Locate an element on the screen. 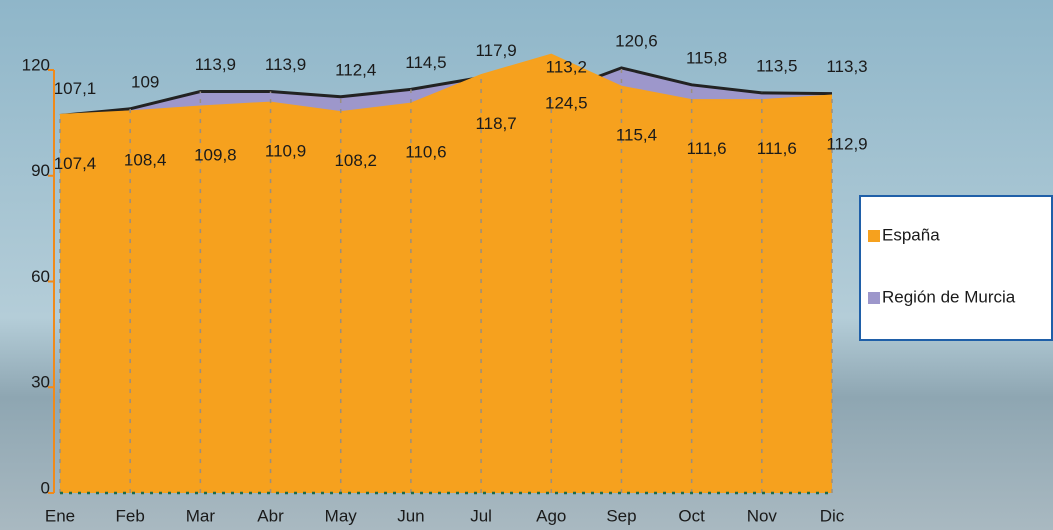 This screenshot has width=1053, height=530. y-tick-label: 60 is located at coordinates (40, 276).